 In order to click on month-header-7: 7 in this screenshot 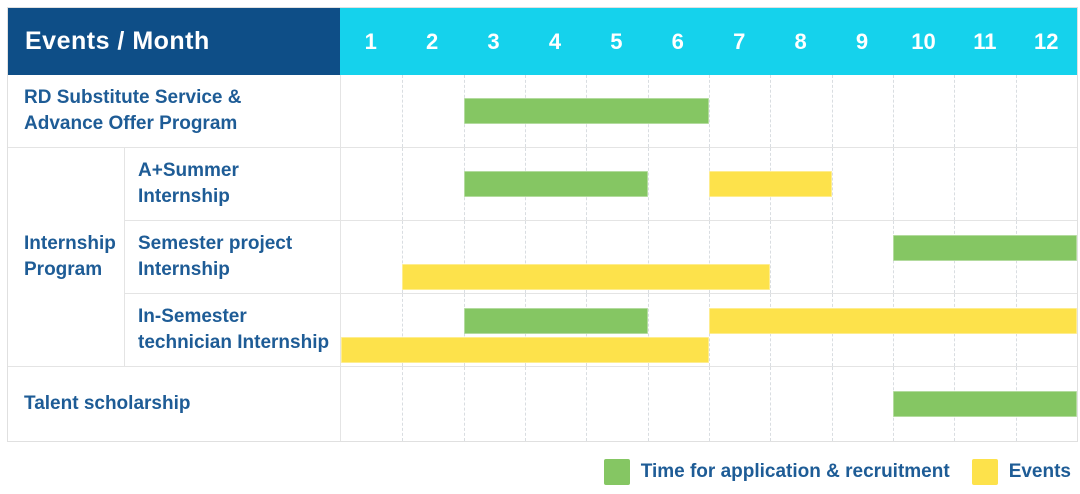, I will do `click(739, 41)`.